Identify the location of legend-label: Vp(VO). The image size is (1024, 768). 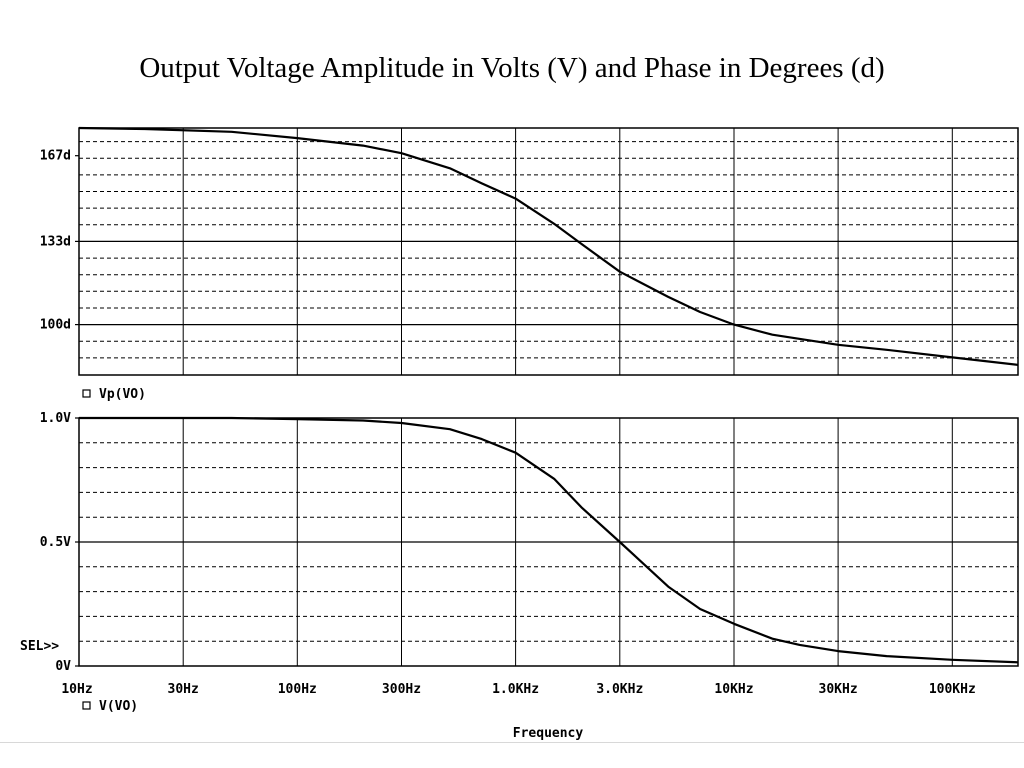
(122, 394).